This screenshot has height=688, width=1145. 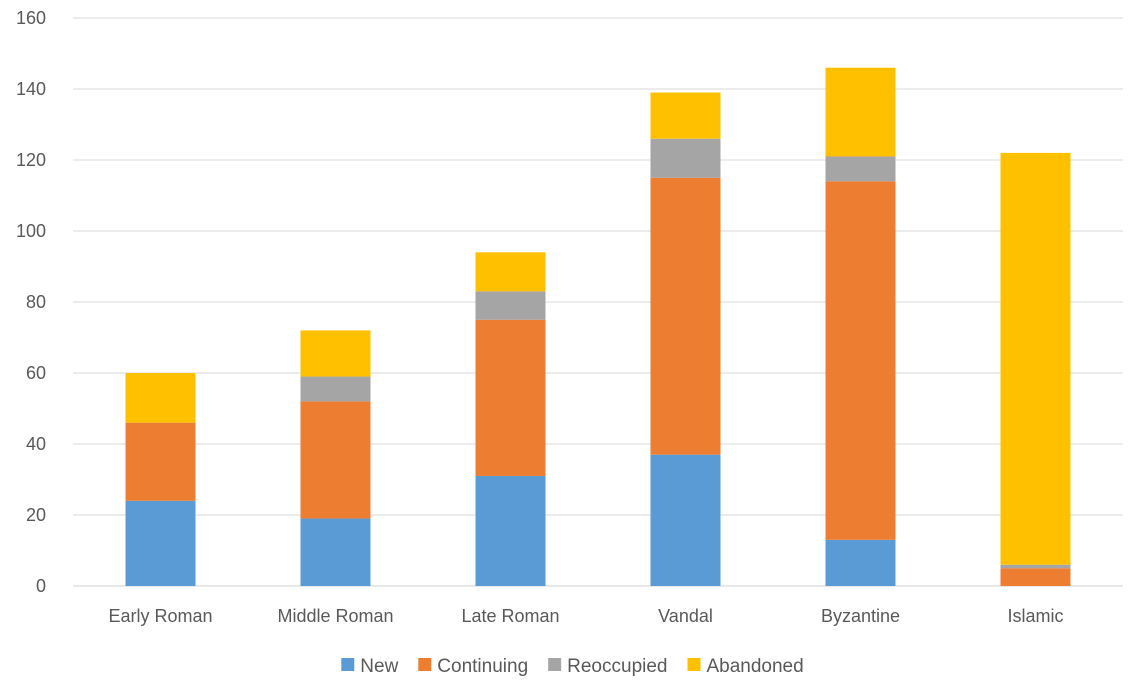 What do you see at coordinates (685, 616) in the screenshot?
I see `x-tick-label: Vandal` at bounding box center [685, 616].